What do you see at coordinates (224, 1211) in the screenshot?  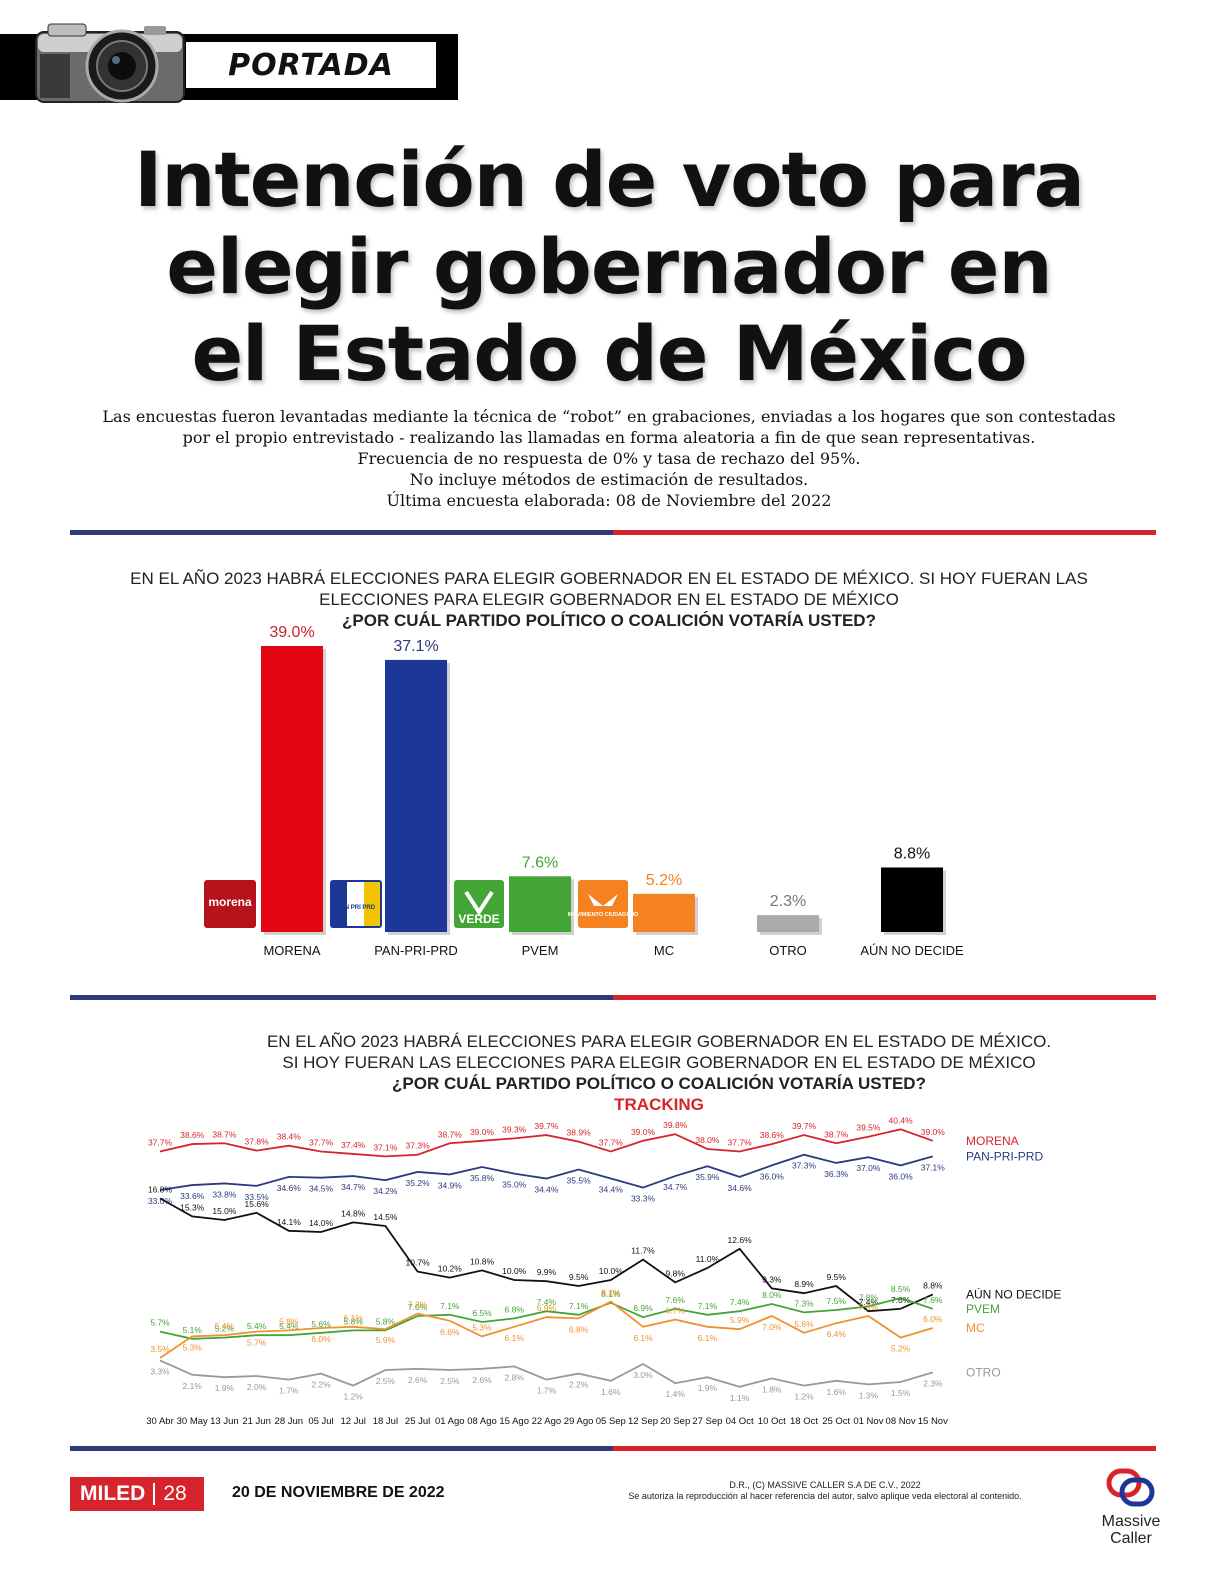 I see `point-label: 15.0%` at bounding box center [224, 1211].